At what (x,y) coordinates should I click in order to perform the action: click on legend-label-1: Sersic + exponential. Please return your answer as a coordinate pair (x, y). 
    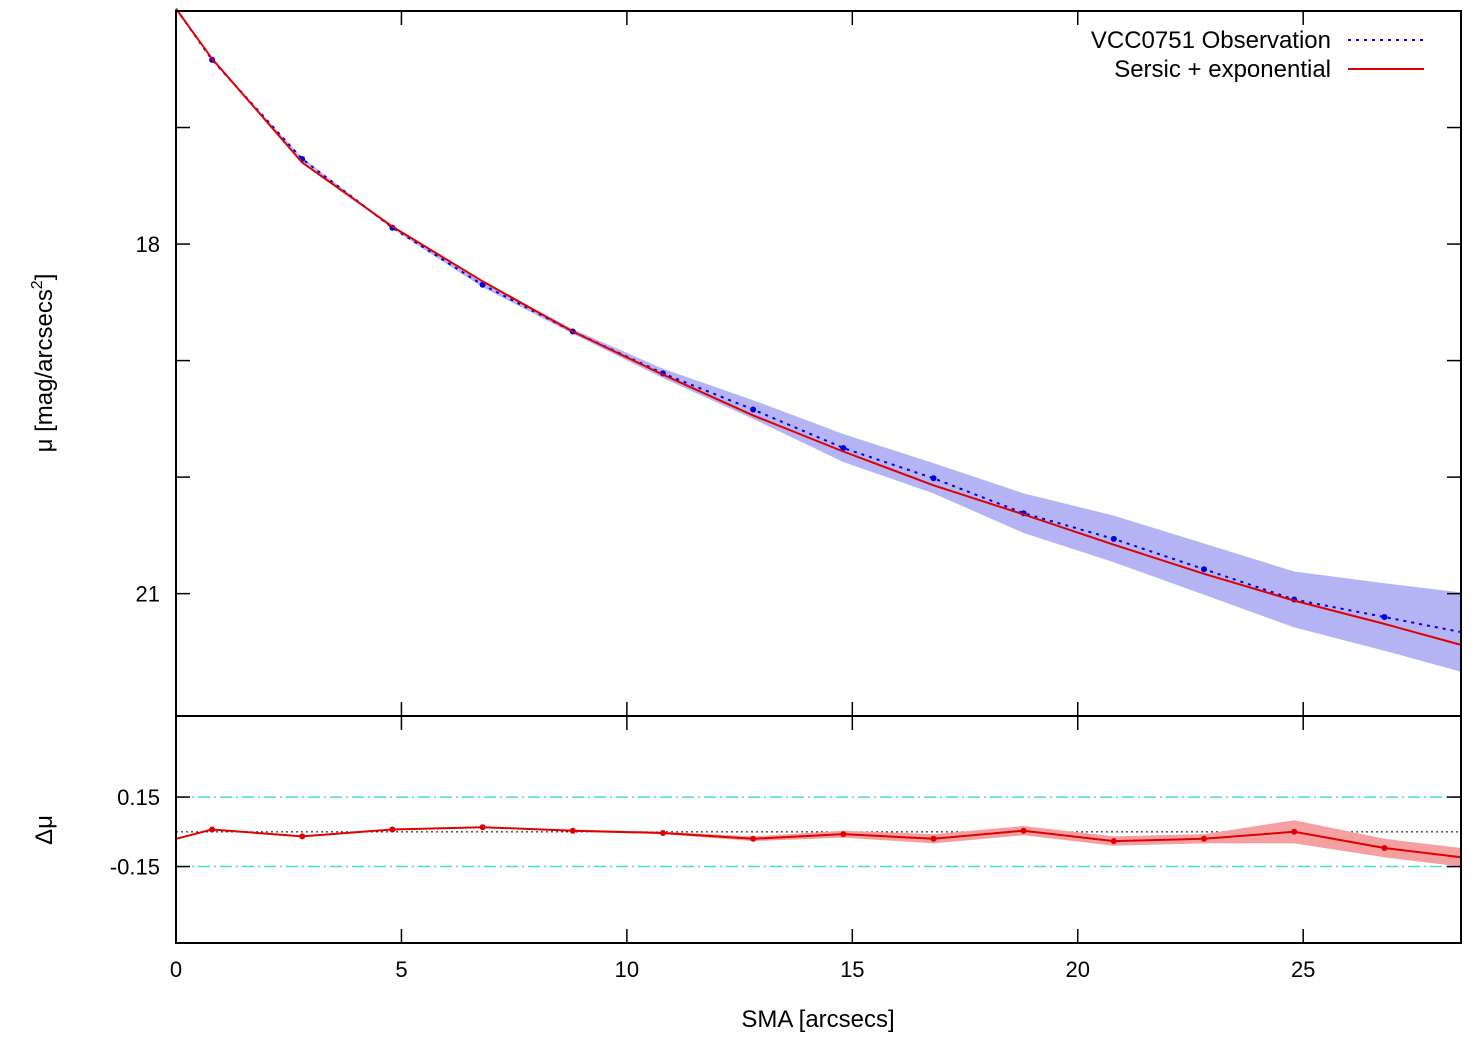
    Looking at the image, I should click on (1222, 69).